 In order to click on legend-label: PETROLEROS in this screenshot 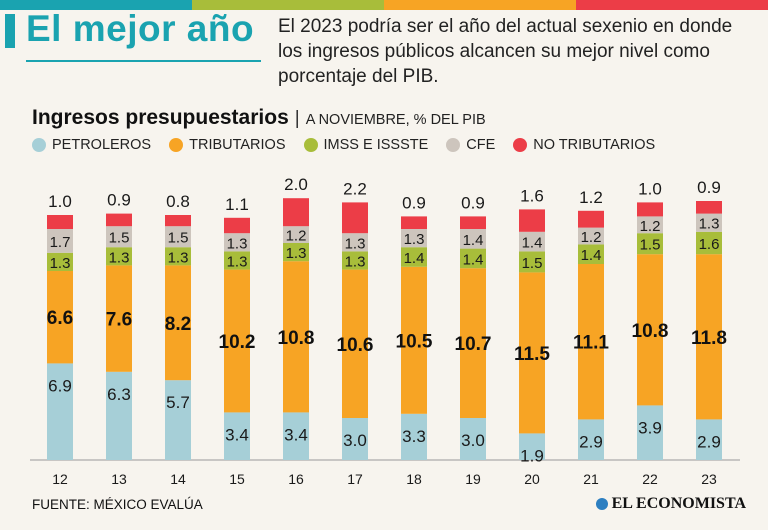, I will do `click(102, 145)`.